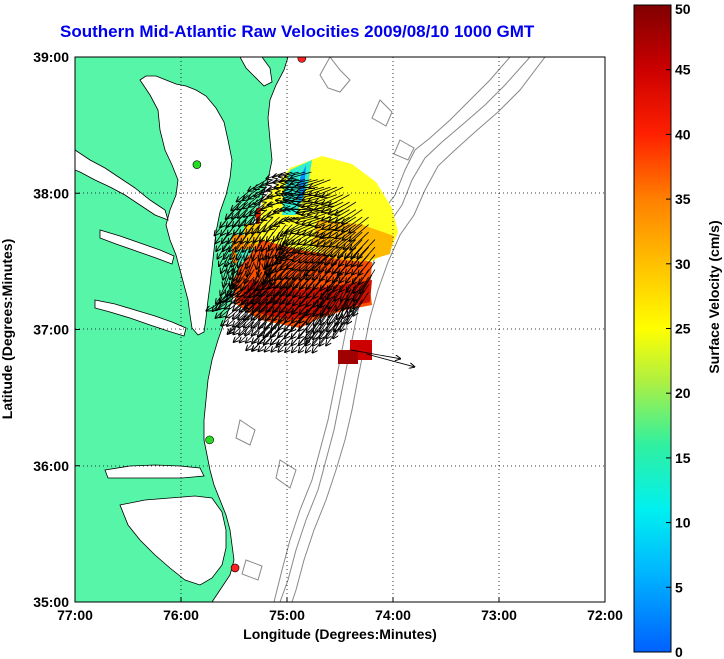  What do you see at coordinates (122, 185) in the screenshot?
I see `potomac-river` at bounding box center [122, 185].